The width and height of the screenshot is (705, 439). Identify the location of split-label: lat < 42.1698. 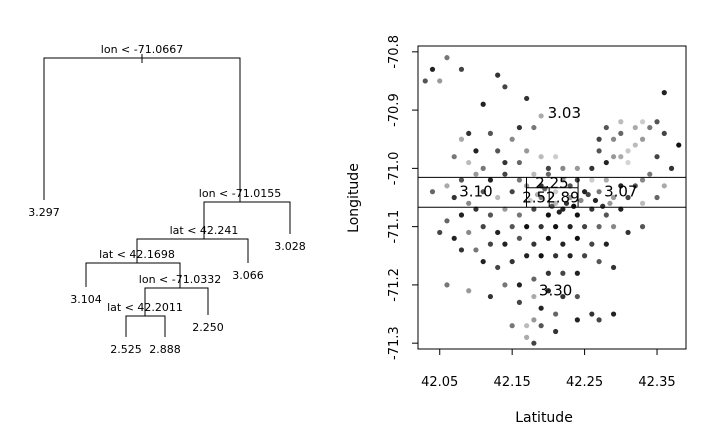
(137, 254).